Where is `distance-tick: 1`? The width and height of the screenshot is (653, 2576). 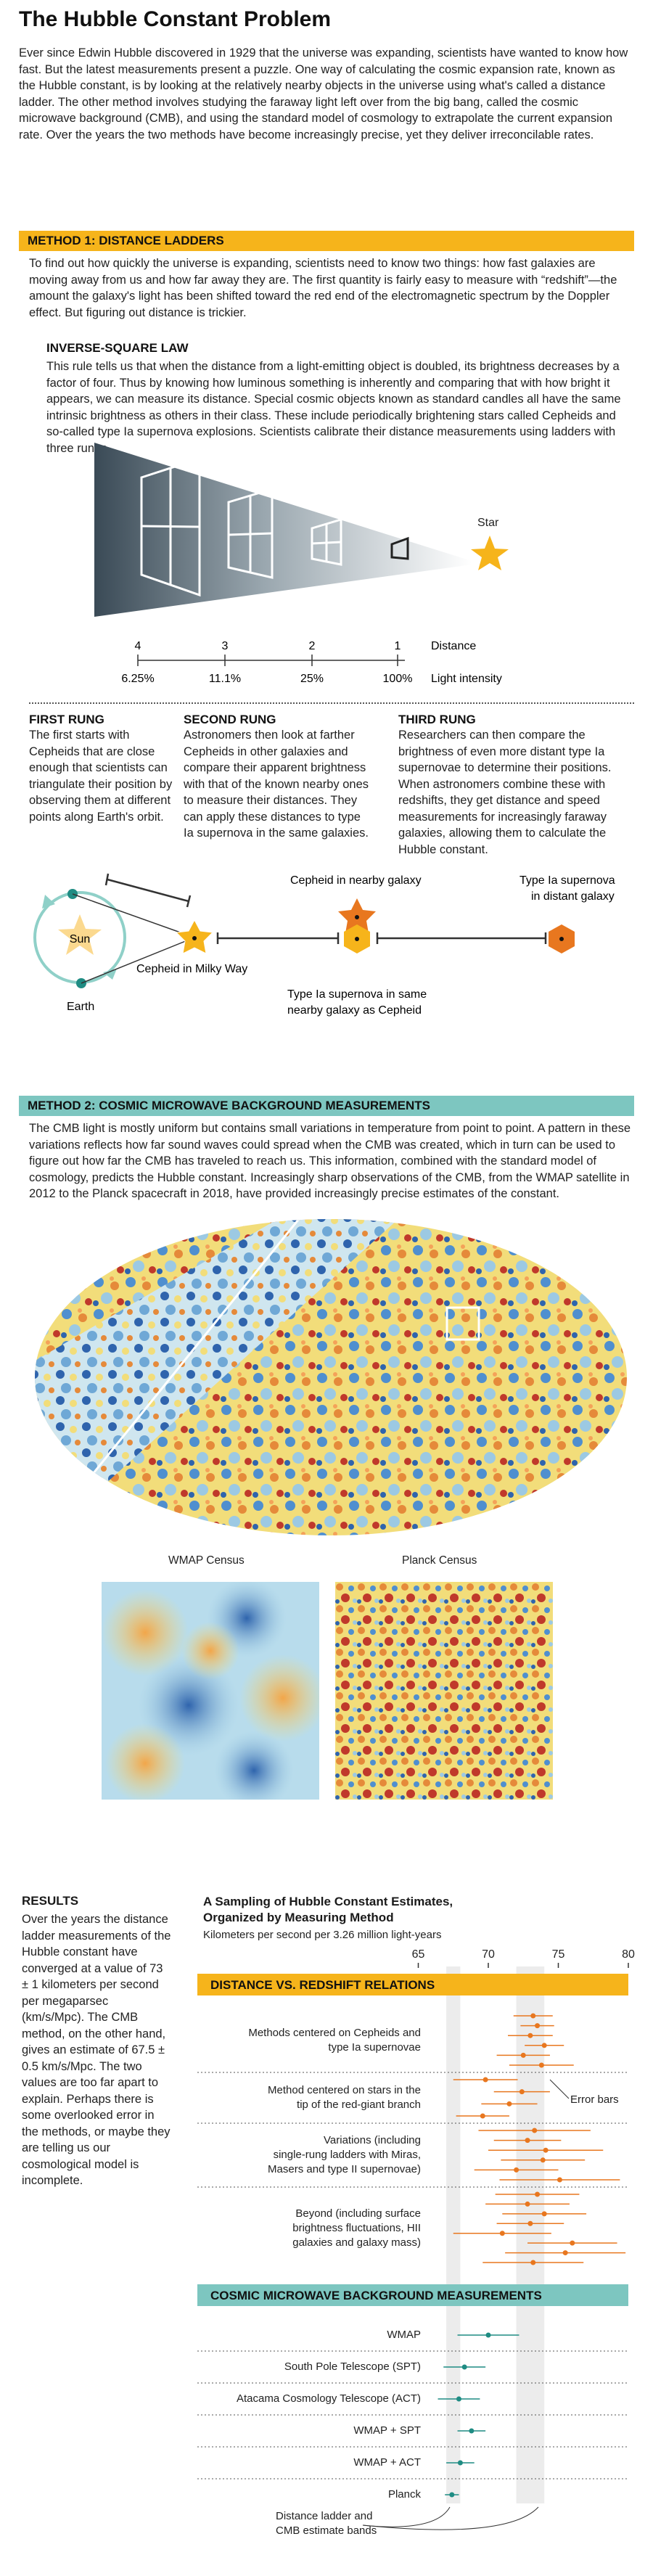
distance-tick: 1 is located at coordinates (398, 646).